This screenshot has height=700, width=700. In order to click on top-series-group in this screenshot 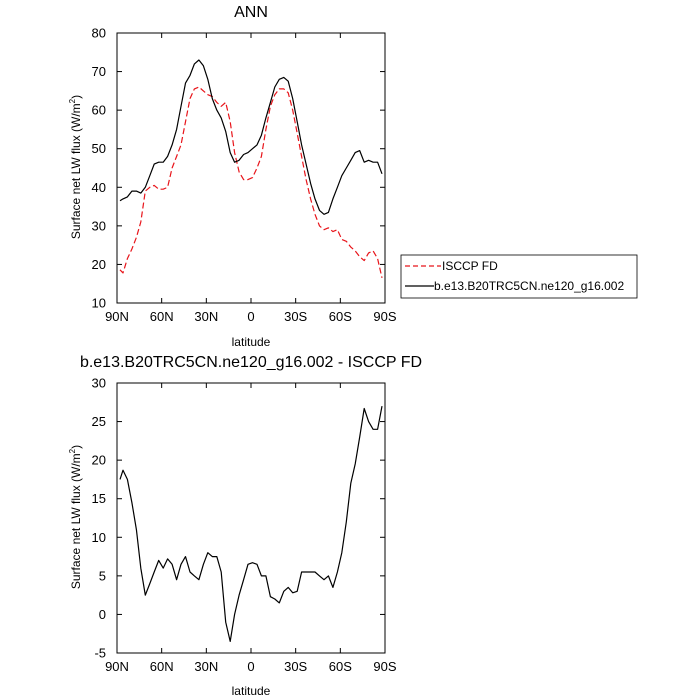, I will do `click(251, 169)`.